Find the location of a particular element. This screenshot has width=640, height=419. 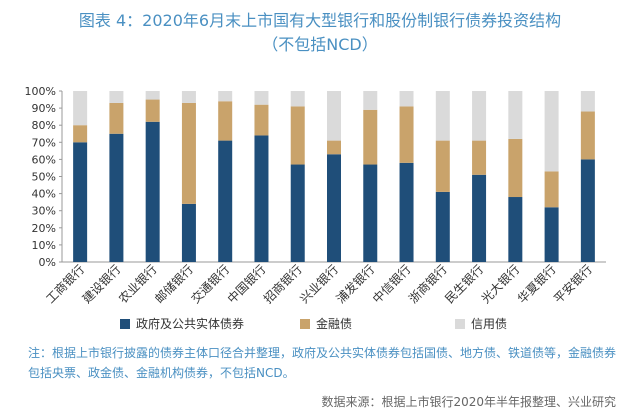

y-tick-label: 70% is located at coordinates (44, 142).